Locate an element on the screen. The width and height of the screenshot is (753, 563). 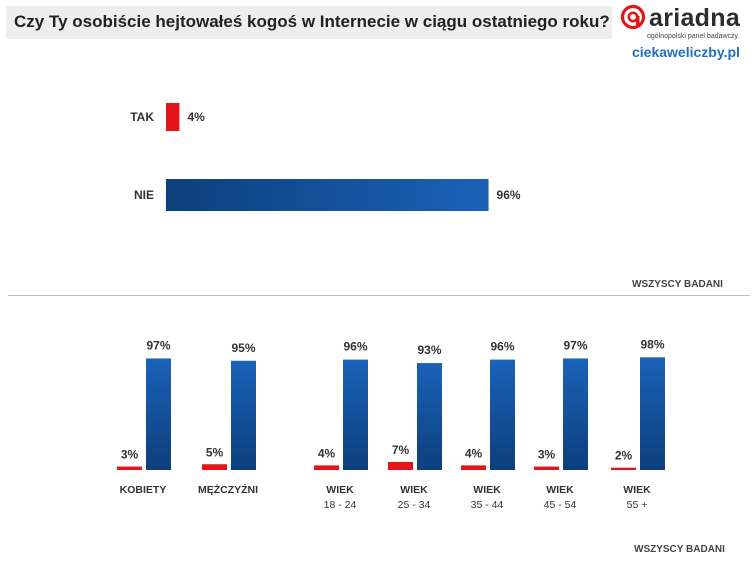
ariadna-logo: ariadna ogólnopolski panel badawczy is located at coordinates (685, 24).